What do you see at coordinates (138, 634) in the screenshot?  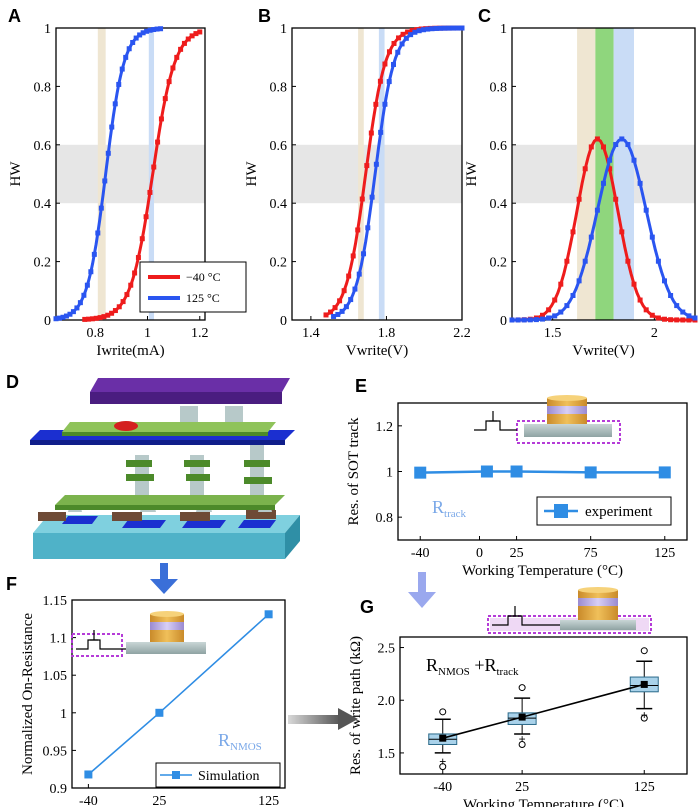 I see `sot-device-schematic-f` at bounding box center [138, 634].